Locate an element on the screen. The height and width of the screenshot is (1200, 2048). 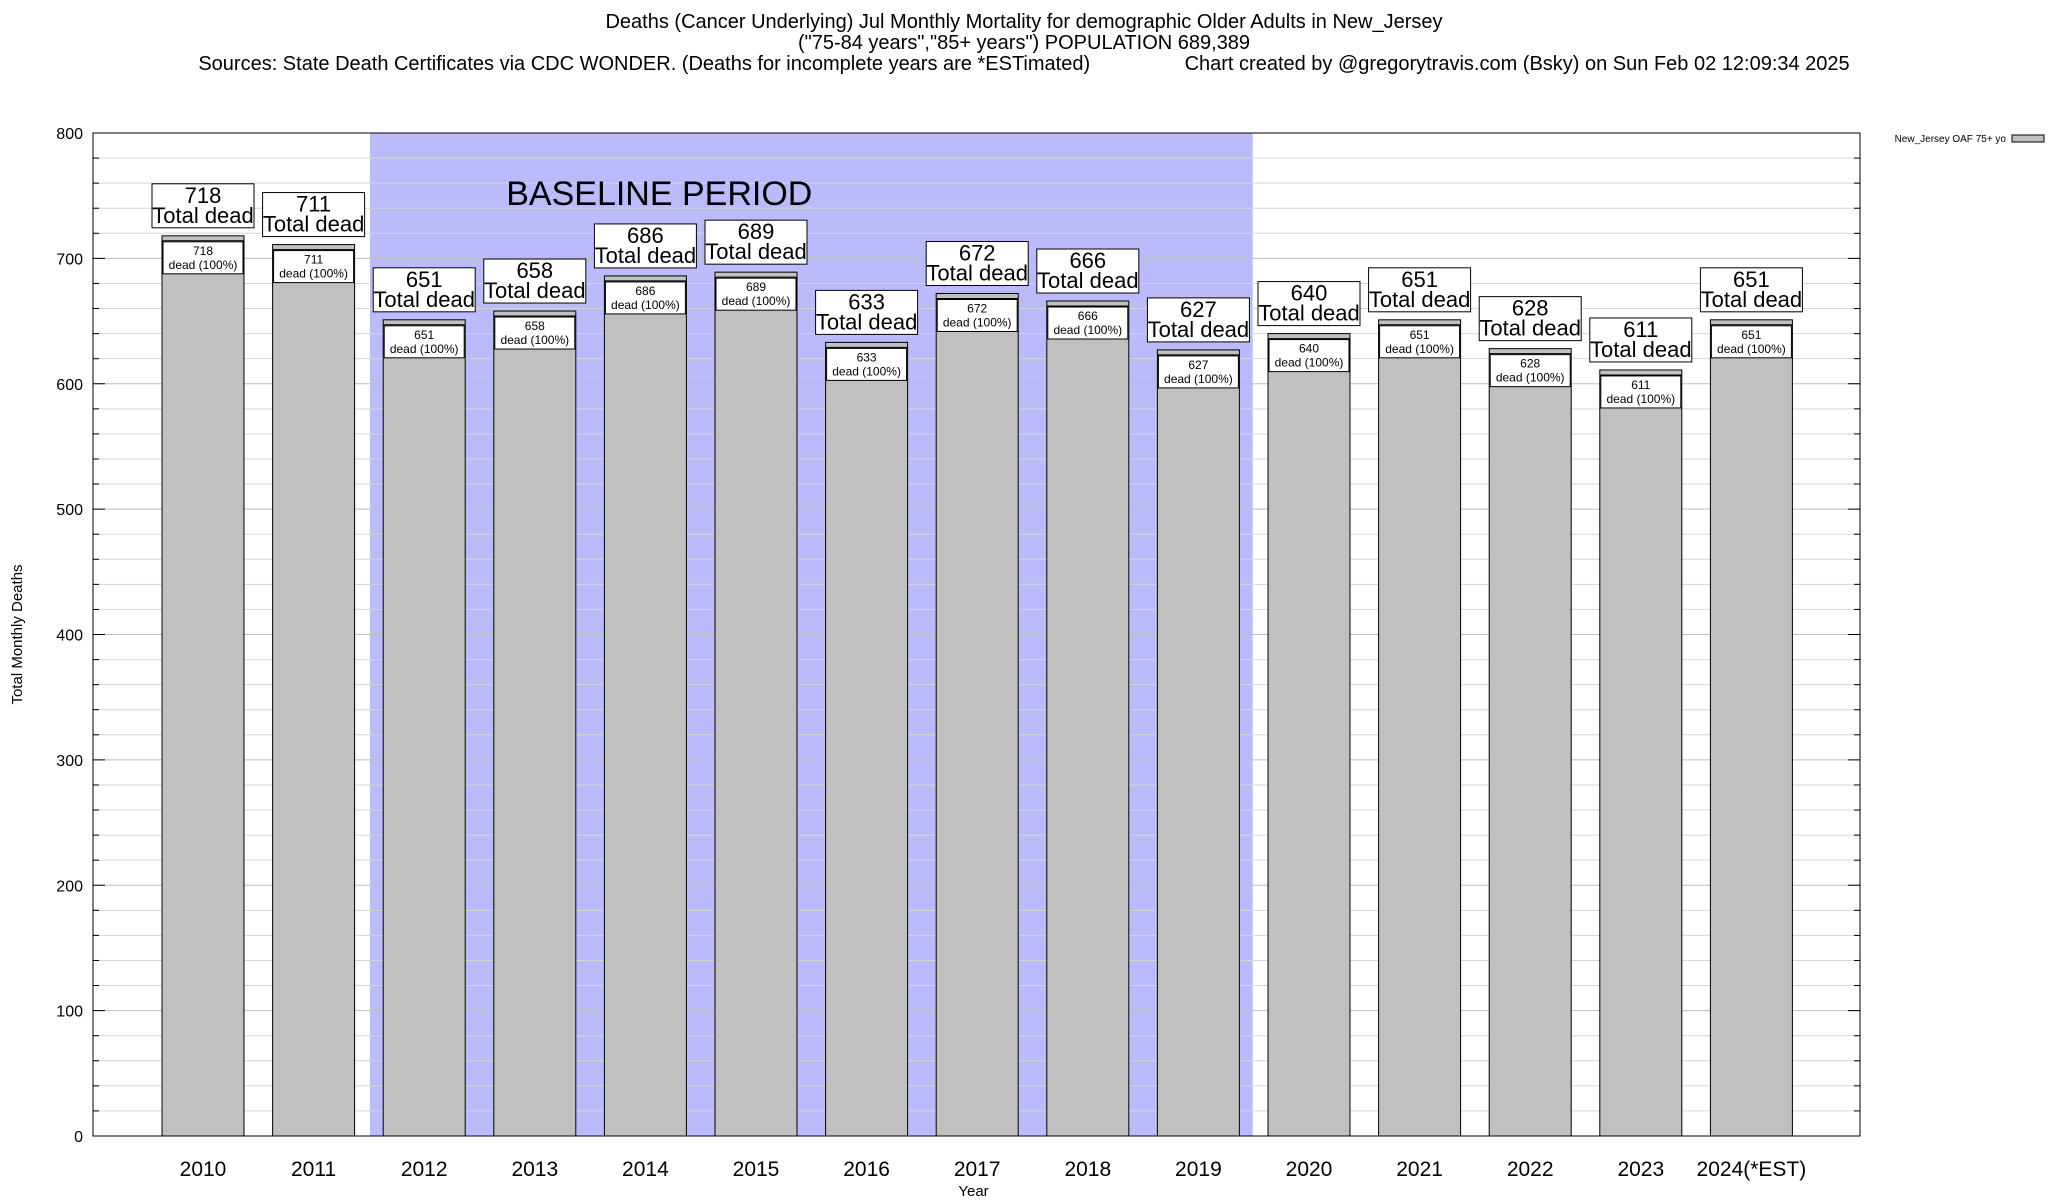
total-value-label: 666 is located at coordinates (1087, 260).